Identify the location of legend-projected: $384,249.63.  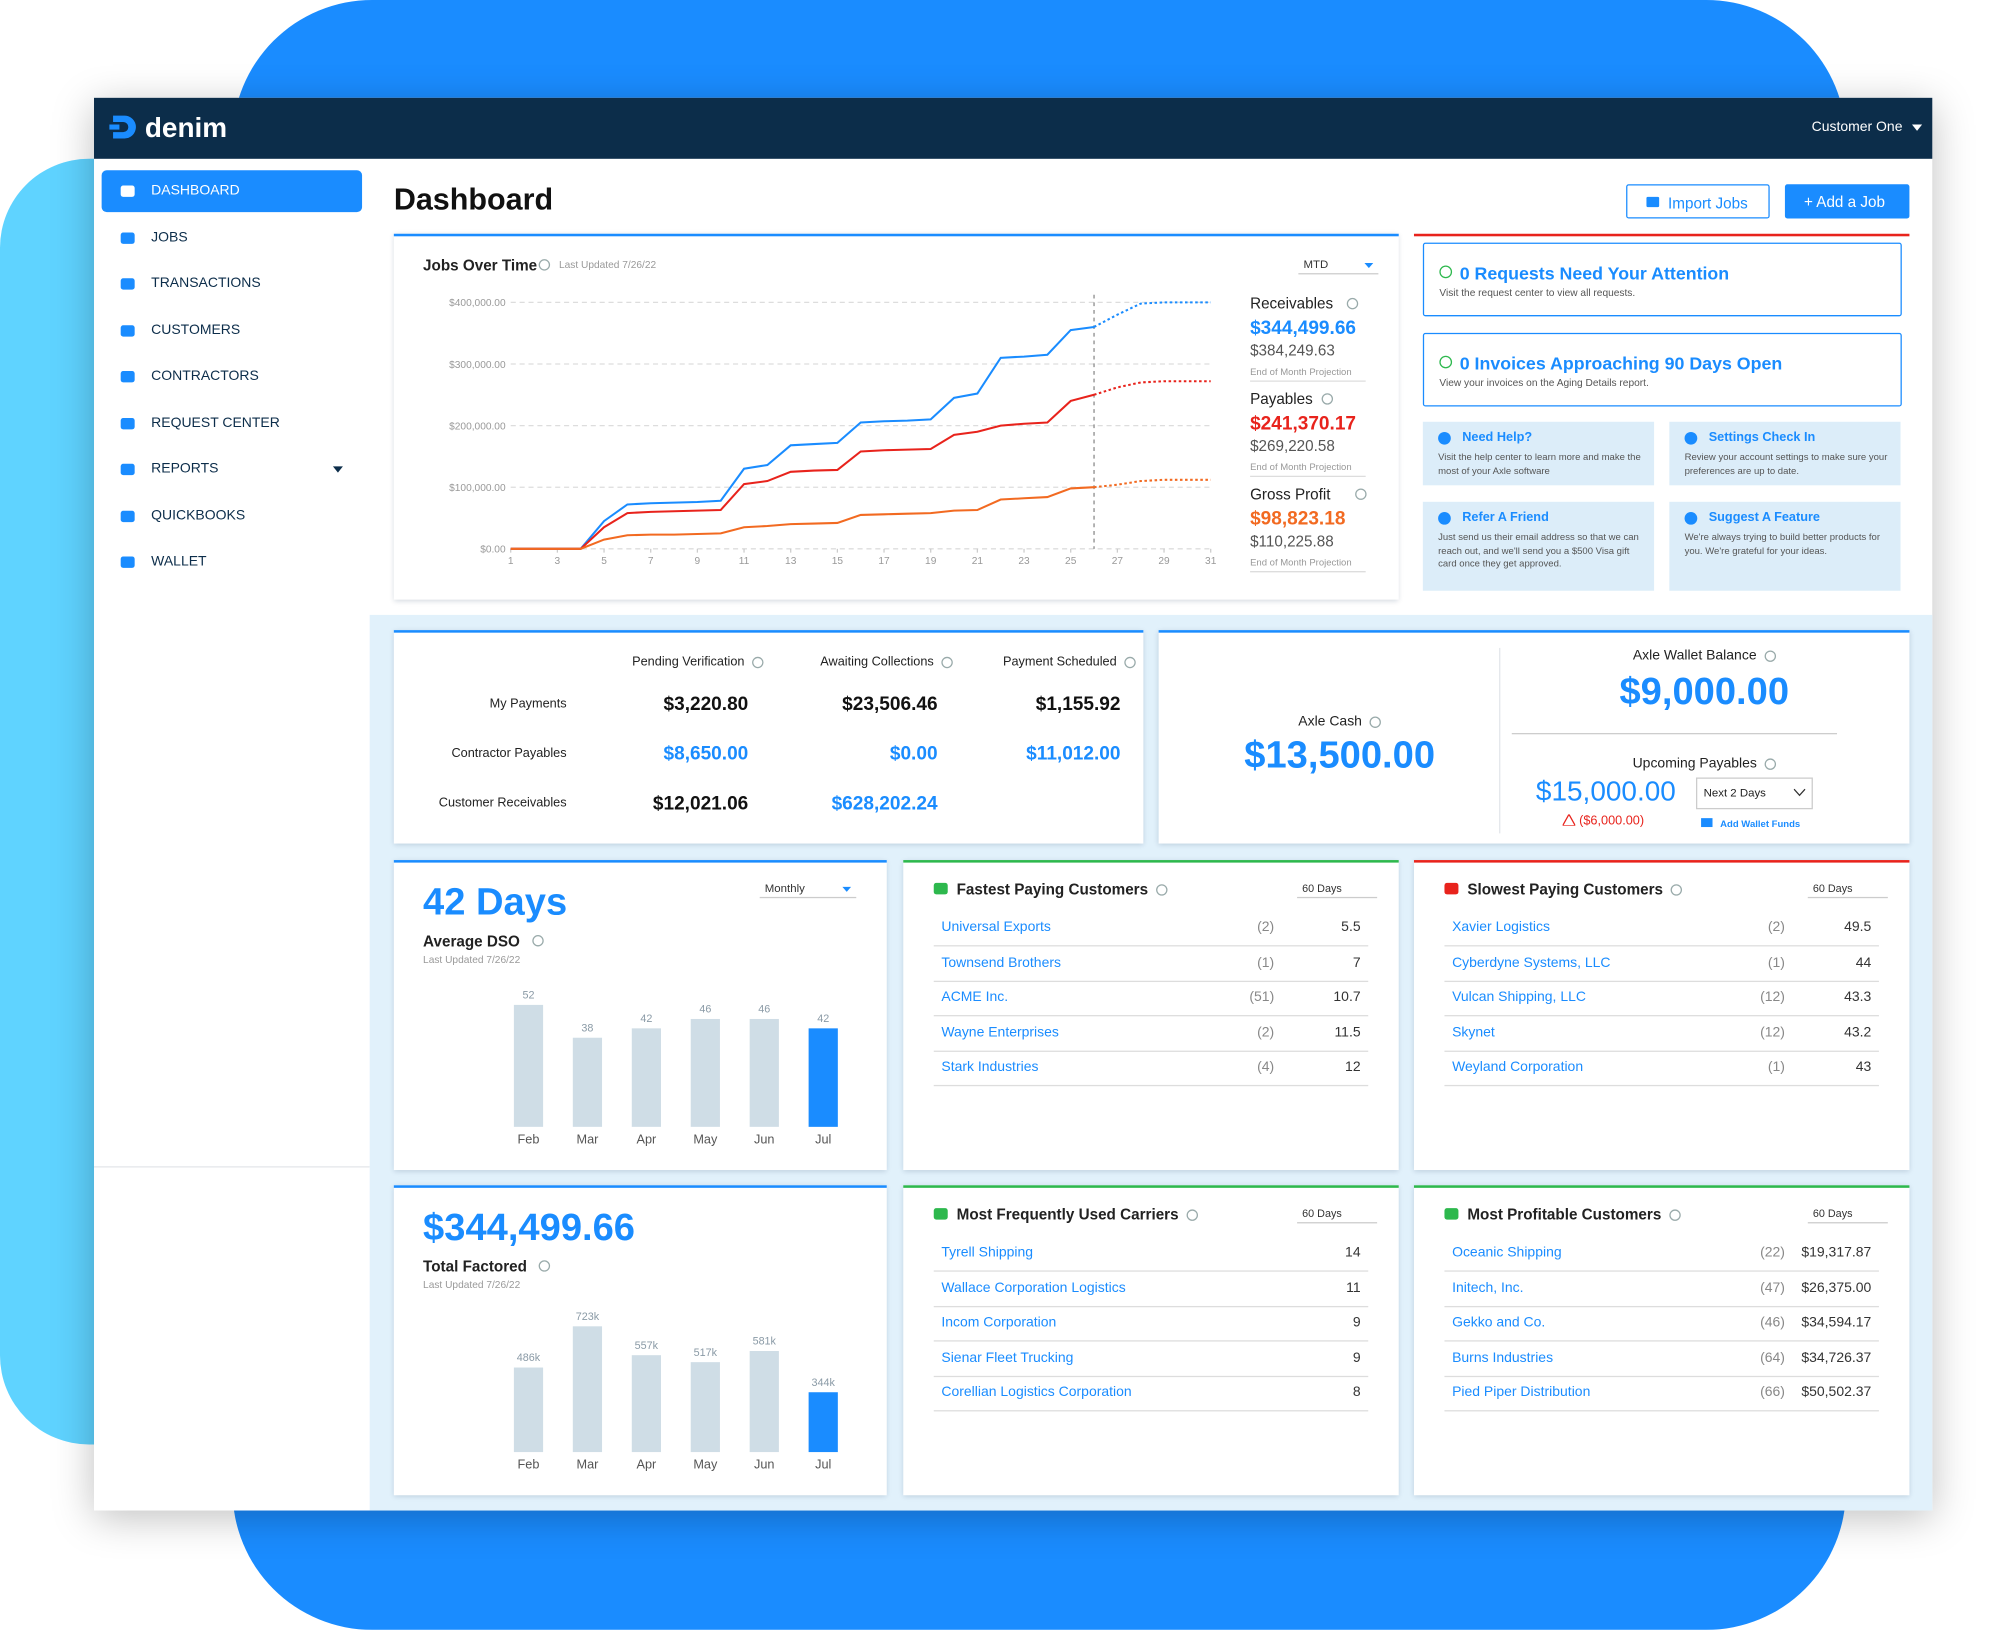
(1292, 351).